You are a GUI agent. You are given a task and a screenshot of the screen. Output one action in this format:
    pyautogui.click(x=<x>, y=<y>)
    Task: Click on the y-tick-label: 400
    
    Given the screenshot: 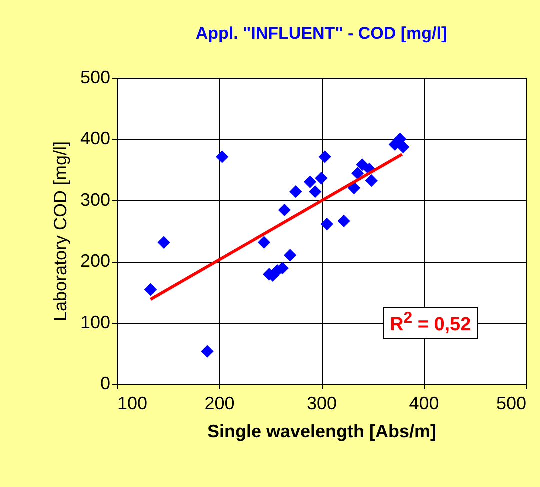 What is the action you would take?
    pyautogui.click(x=95, y=138)
    